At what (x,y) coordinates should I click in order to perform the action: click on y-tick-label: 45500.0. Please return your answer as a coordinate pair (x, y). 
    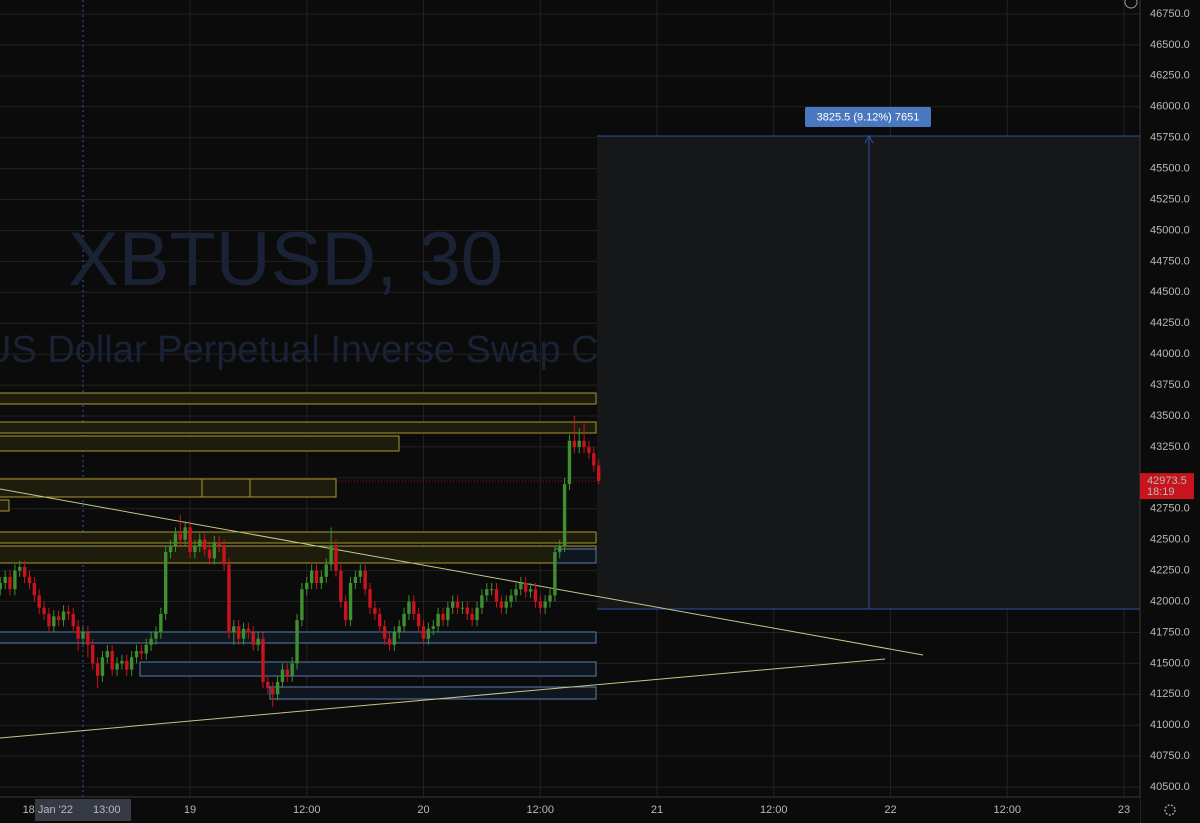
    Looking at the image, I should click on (1170, 169).